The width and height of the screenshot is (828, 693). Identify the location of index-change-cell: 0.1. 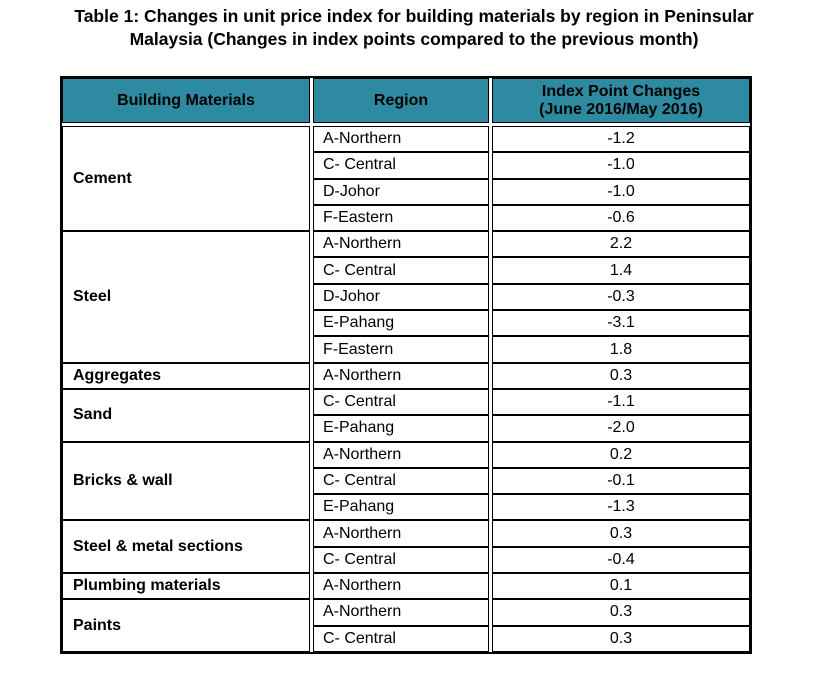
(621, 586).